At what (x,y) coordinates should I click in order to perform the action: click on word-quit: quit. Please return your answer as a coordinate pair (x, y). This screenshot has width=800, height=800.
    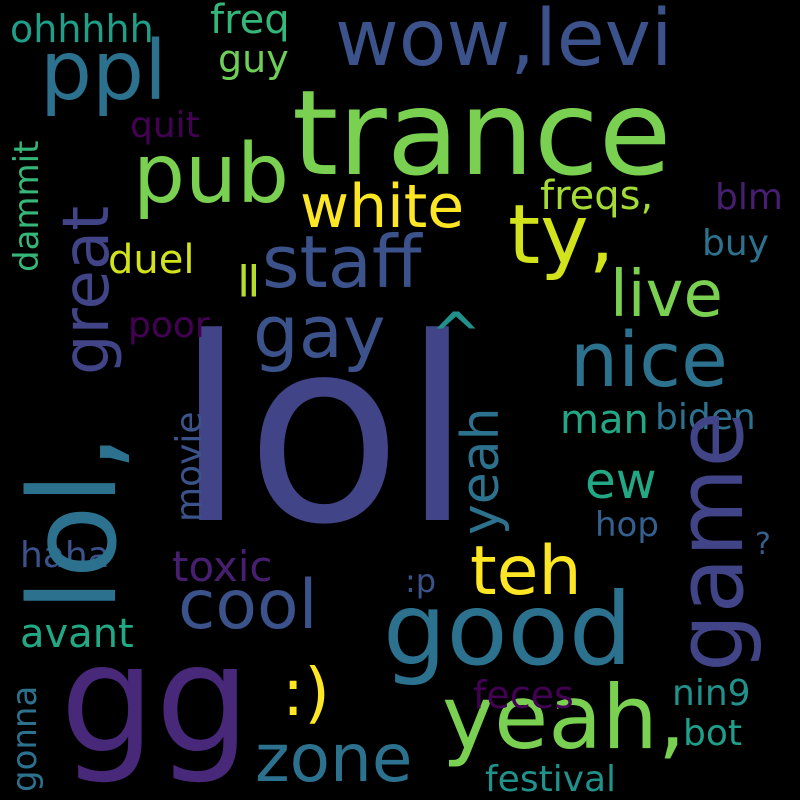
    Looking at the image, I should click on (165, 125).